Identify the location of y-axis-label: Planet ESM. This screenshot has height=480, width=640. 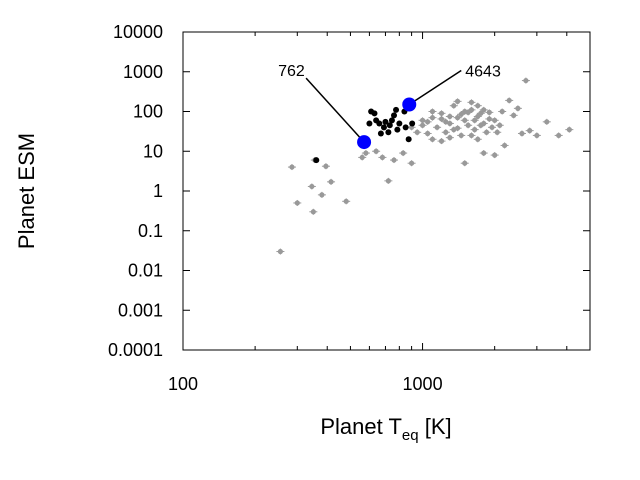
(26, 191).